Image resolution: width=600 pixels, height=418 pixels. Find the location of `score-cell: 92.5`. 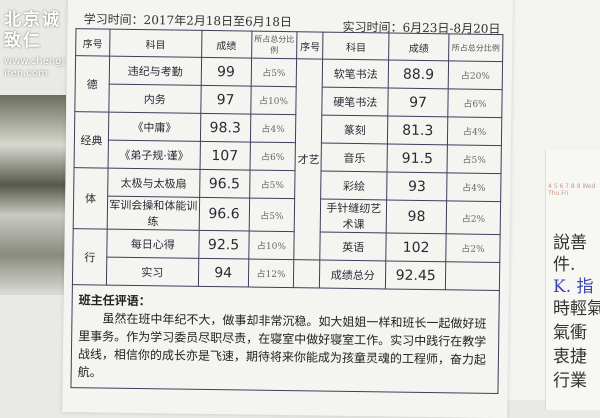

score-cell: 92.5 is located at coordinates (223, 245).